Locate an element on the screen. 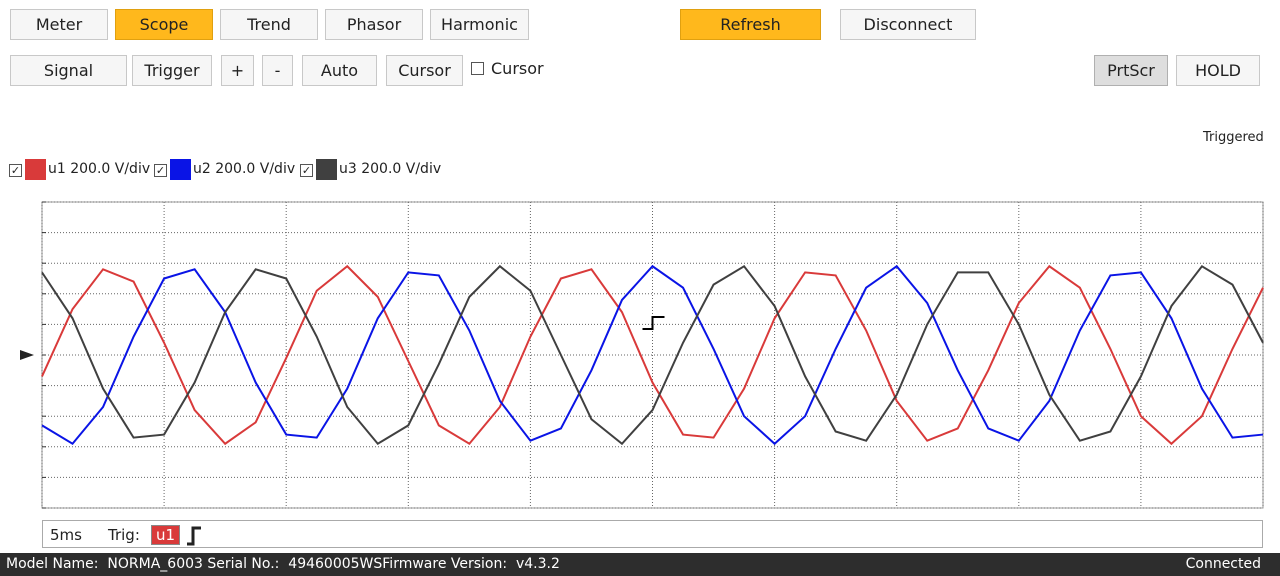 The image size is (1280, 576). tool-button: PrtScr is located at coordinates (1131, 70).